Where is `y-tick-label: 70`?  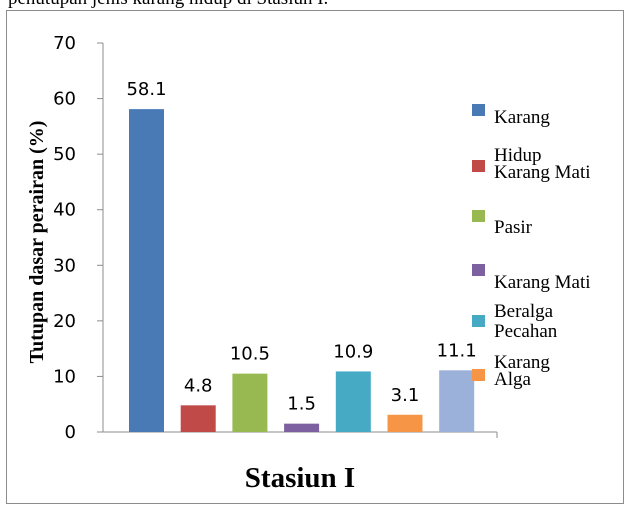
y-tick-label: 70 is located at coordinates (64, 43).